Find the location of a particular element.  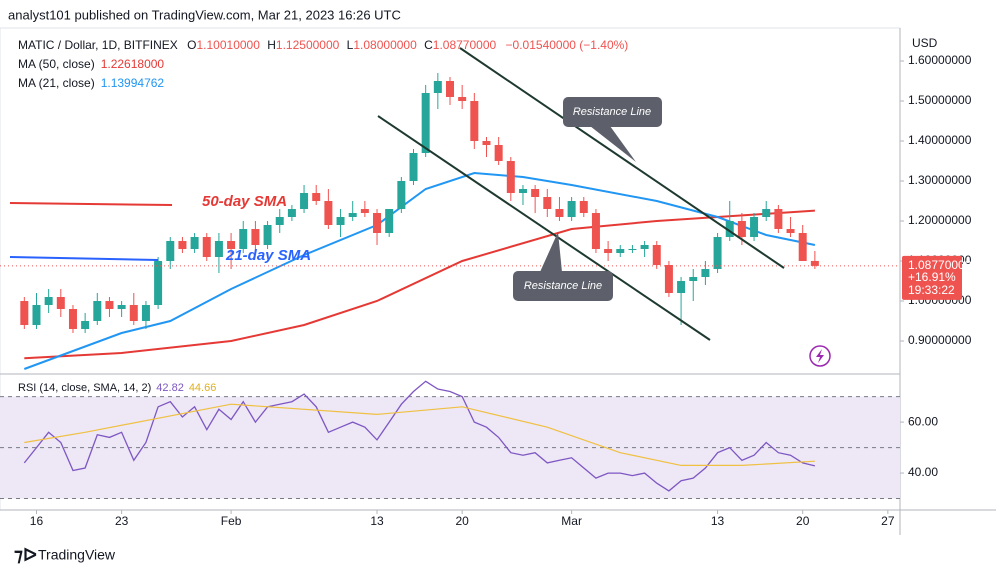

alert-bolt is located at coordinates (820, 356).